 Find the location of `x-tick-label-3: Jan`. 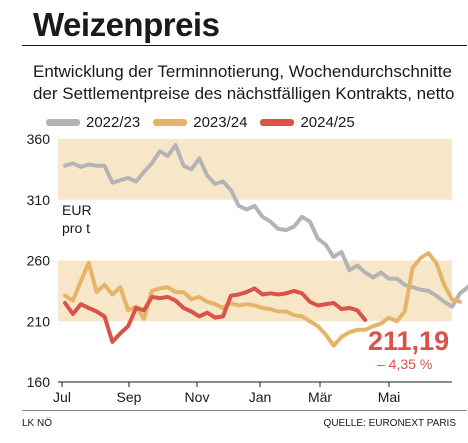

x-tick-label-3: Jan is located at coordinates (260, 397).